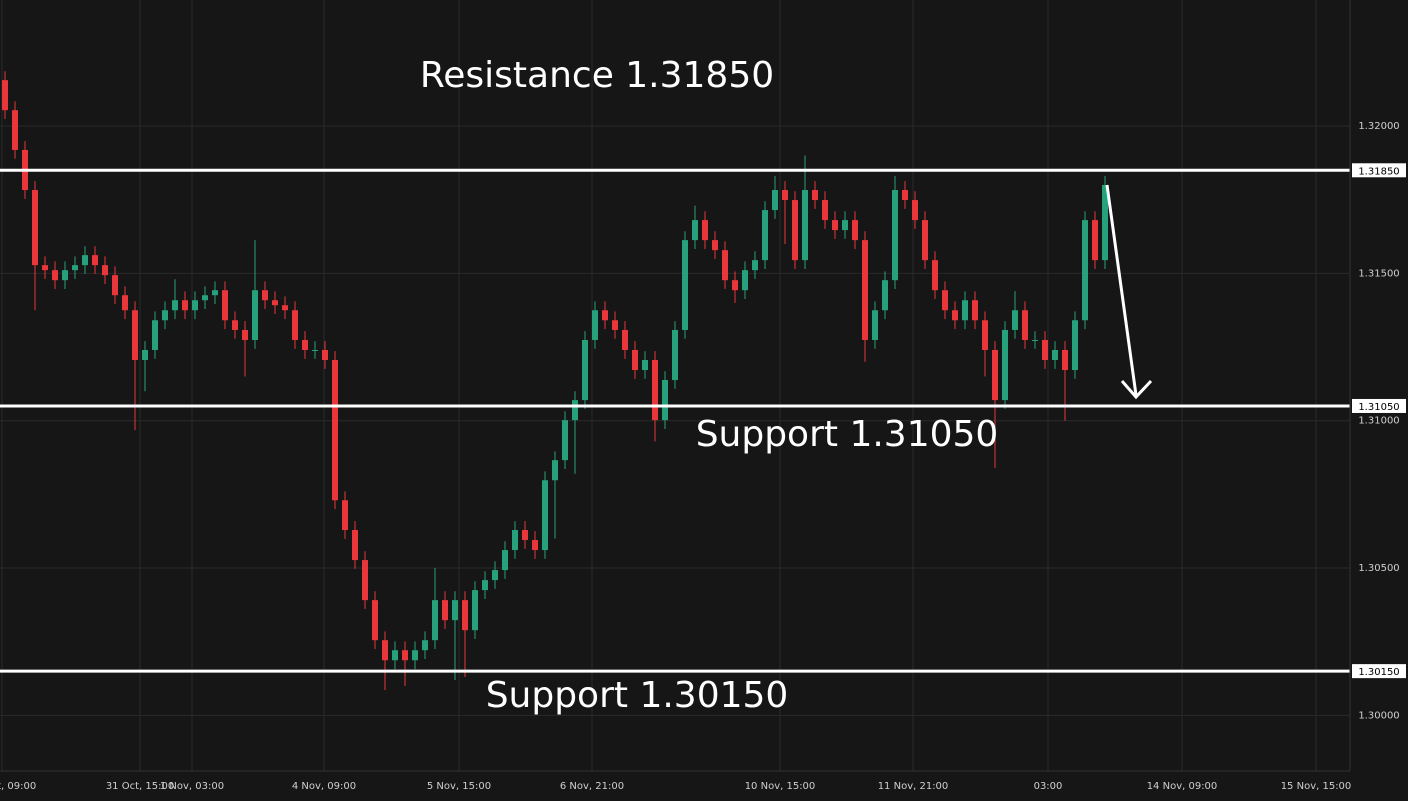  I want to click on x-tick-label: 5 Nov, 15:00, so click(459, 786).